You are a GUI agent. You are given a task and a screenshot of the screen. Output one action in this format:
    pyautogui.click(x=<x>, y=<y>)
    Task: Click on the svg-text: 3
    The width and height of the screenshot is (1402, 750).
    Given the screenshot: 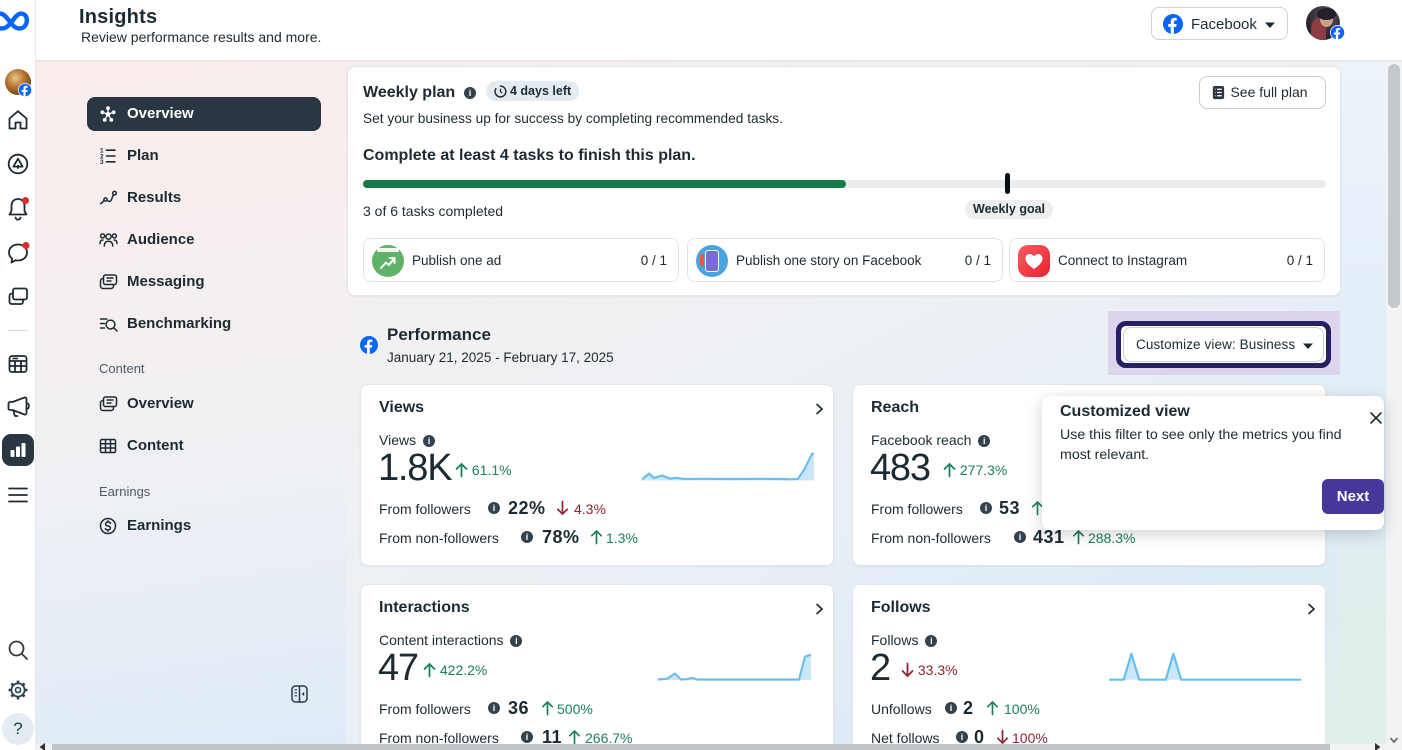 What is the action you would take?
    pyautogui.click(x=102, y=162)
    